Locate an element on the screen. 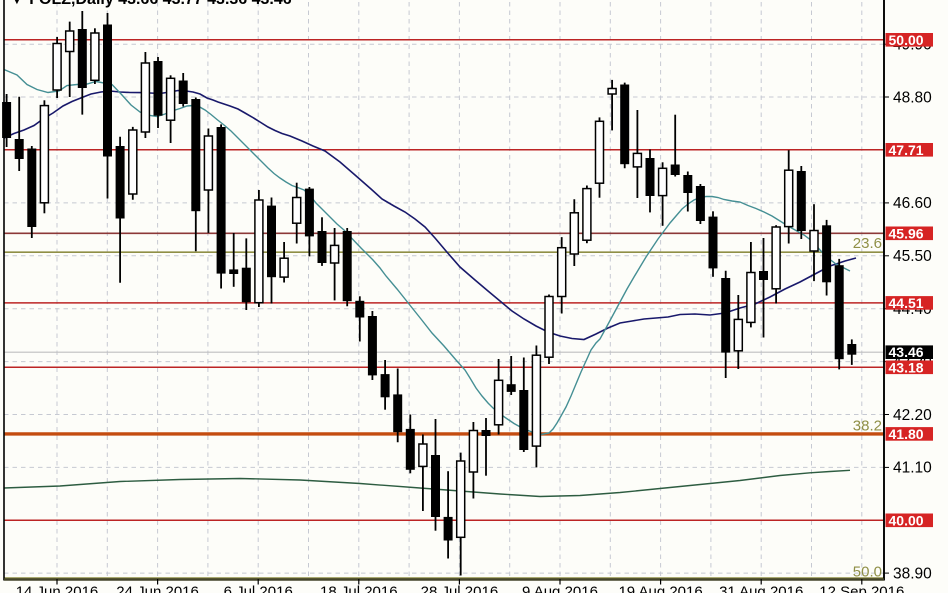 The image size is (948, 593). svg-text: 46.60 is located at coordinates (912, 203).